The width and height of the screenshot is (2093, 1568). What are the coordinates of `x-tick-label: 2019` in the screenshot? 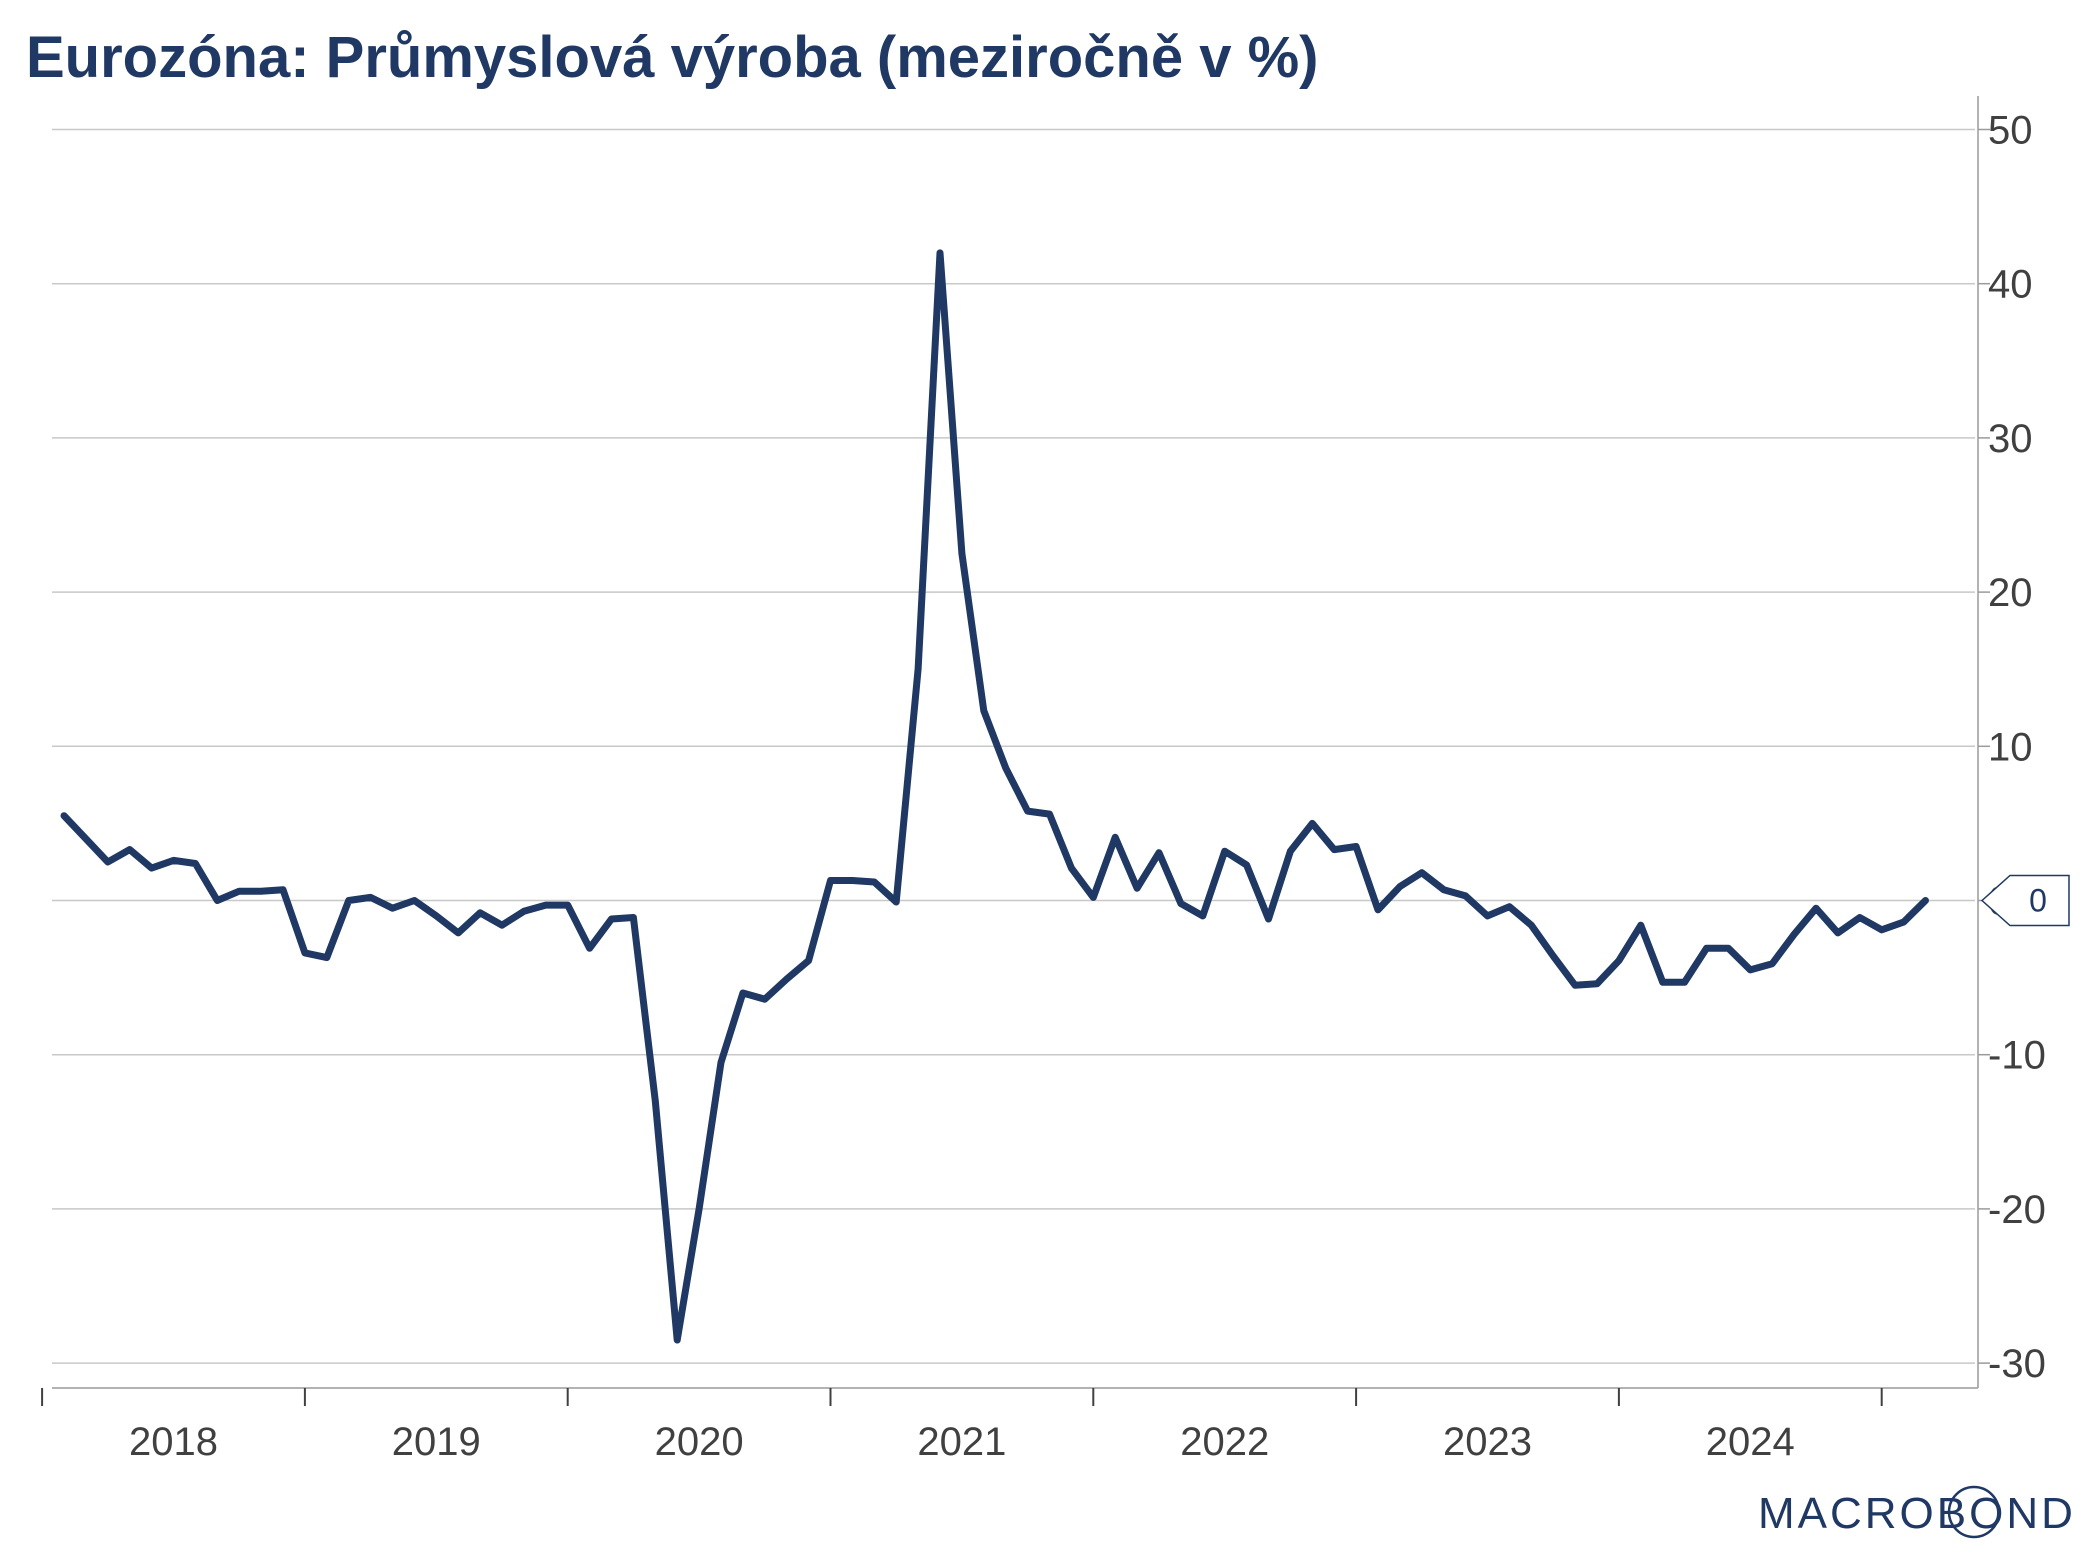 It's located at (436, 1442).